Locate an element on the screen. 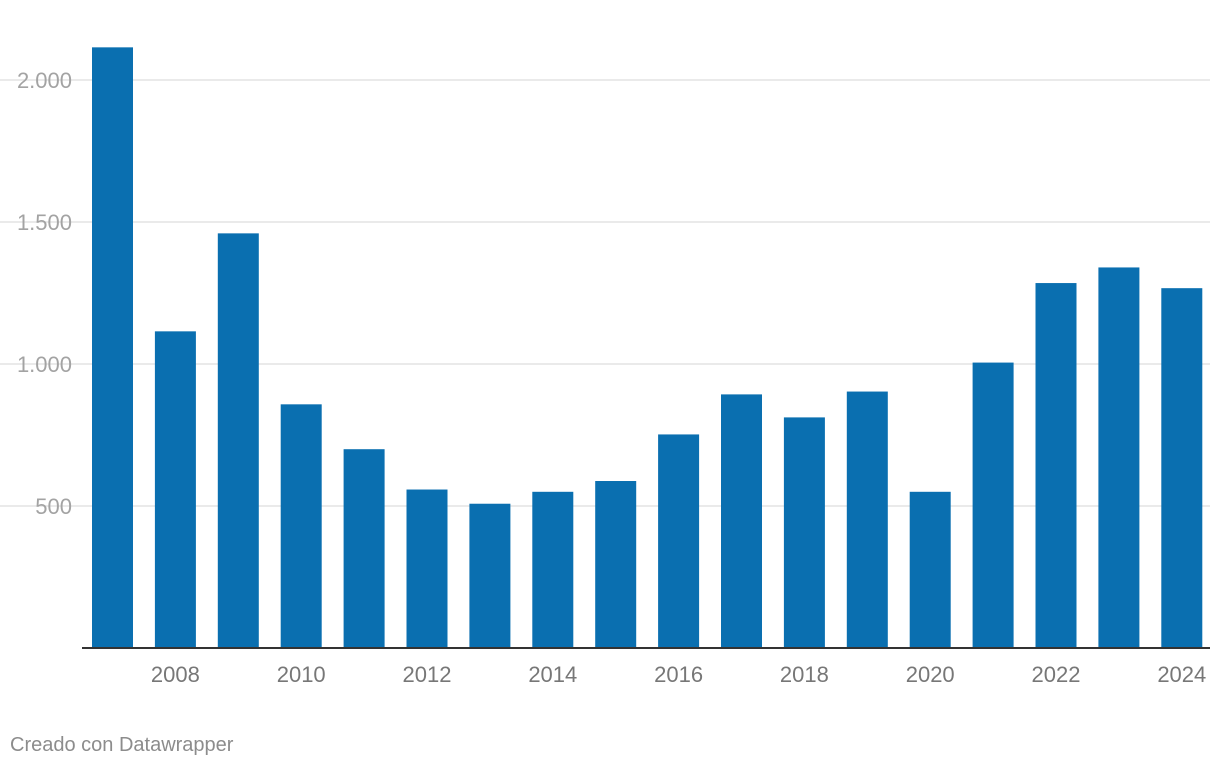 This screenshot has height=770, width=1220. x-tick-label: 2016 is located at coordinates (678, 674).